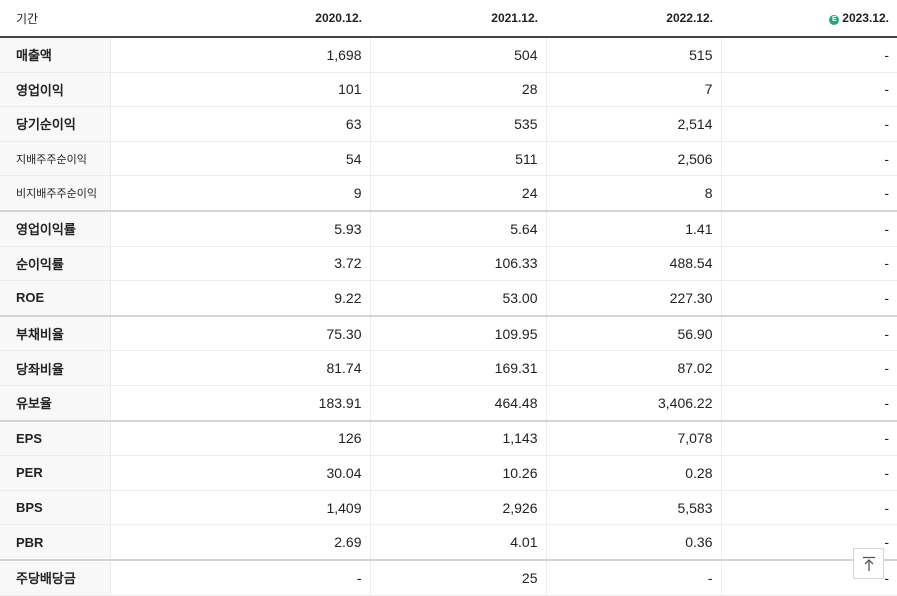 The image size is (897, 596). What do you see at coordinates (457, 473) in the screenshot?
I see `value-cell: 10.26` at bounding box center [457, 473].